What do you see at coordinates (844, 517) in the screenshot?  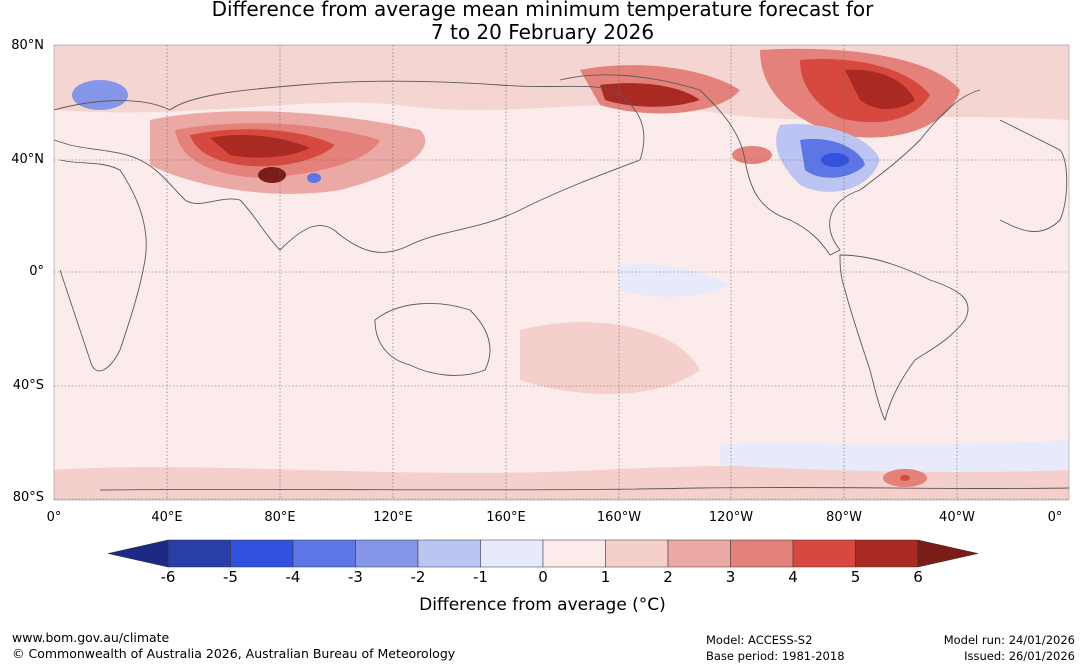 I see `lon-label-80w: 80°W` at bounding box center [844, 517].